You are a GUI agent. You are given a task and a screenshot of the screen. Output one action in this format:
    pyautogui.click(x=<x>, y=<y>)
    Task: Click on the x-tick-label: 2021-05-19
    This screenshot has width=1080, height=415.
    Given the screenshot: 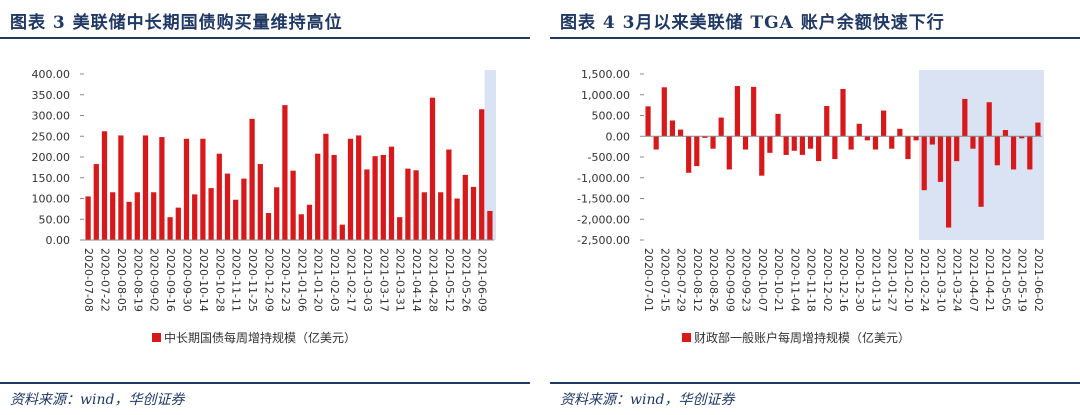 What is the action you would take?
    pyautogui.click(x=1022, y=280)
    